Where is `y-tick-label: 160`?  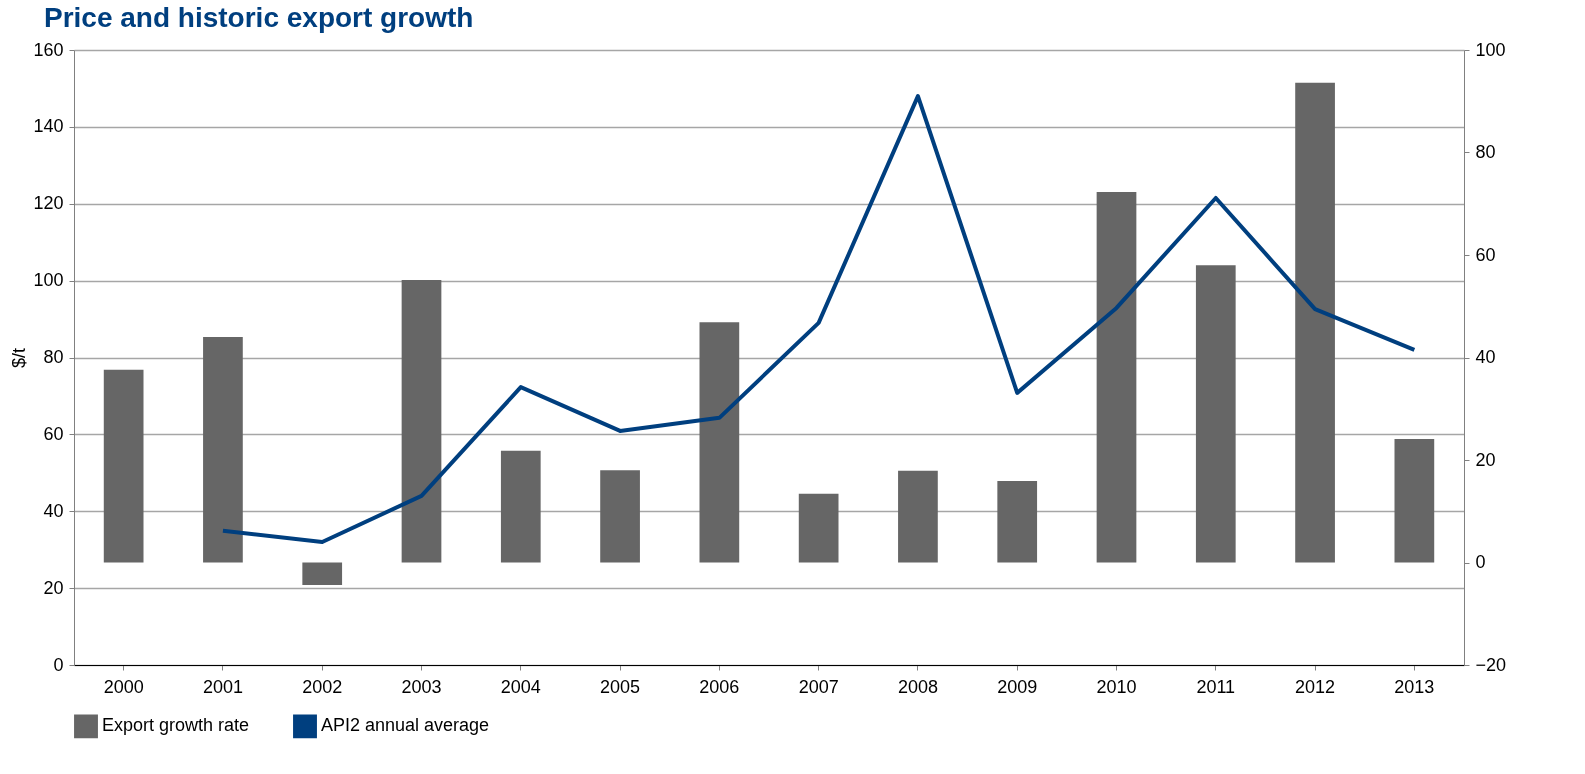
y-tick-label: 160 is located at coordinates (48, 49).